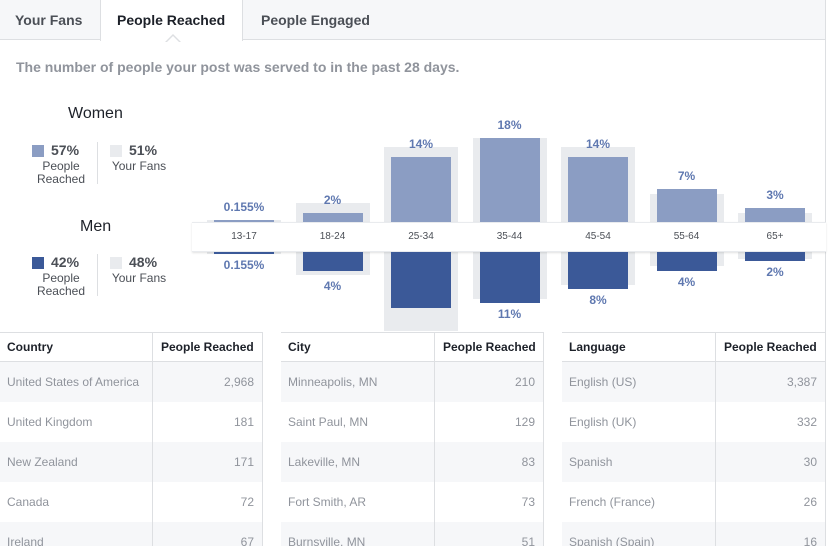  Describe the element at coordinates (25, 540) in the screenshot. I see `row-name: Ireland` at that location.